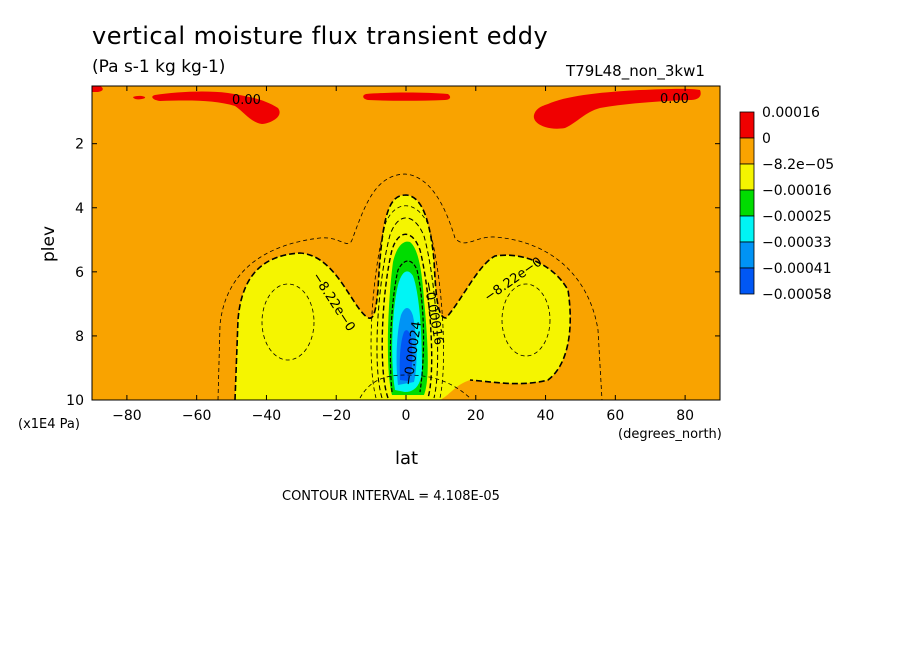 The image size is (904, 654). I want to click on y-tick-label: 10, so click(75, 401).